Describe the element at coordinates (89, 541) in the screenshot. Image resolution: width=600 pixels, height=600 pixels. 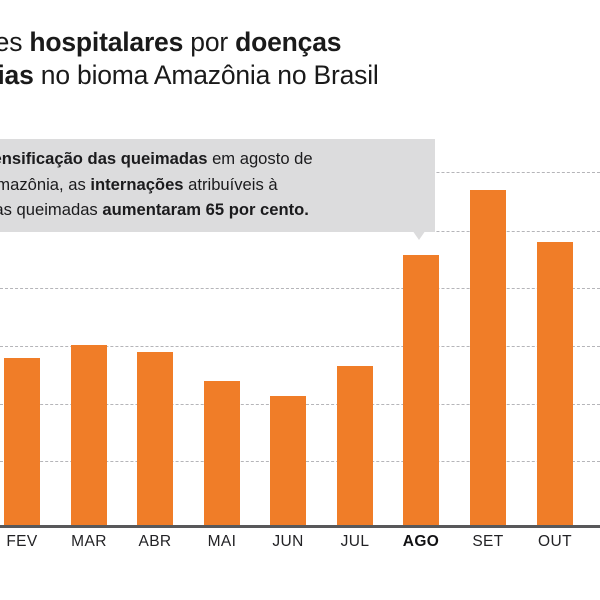
I see `x-label-mar: MAR` at that location.